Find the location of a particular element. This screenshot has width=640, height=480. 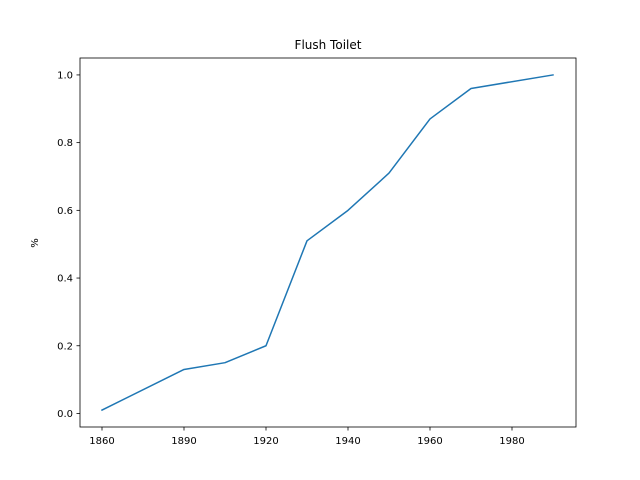

x-tick-label: 1920 is located at coordinates (265, 441).